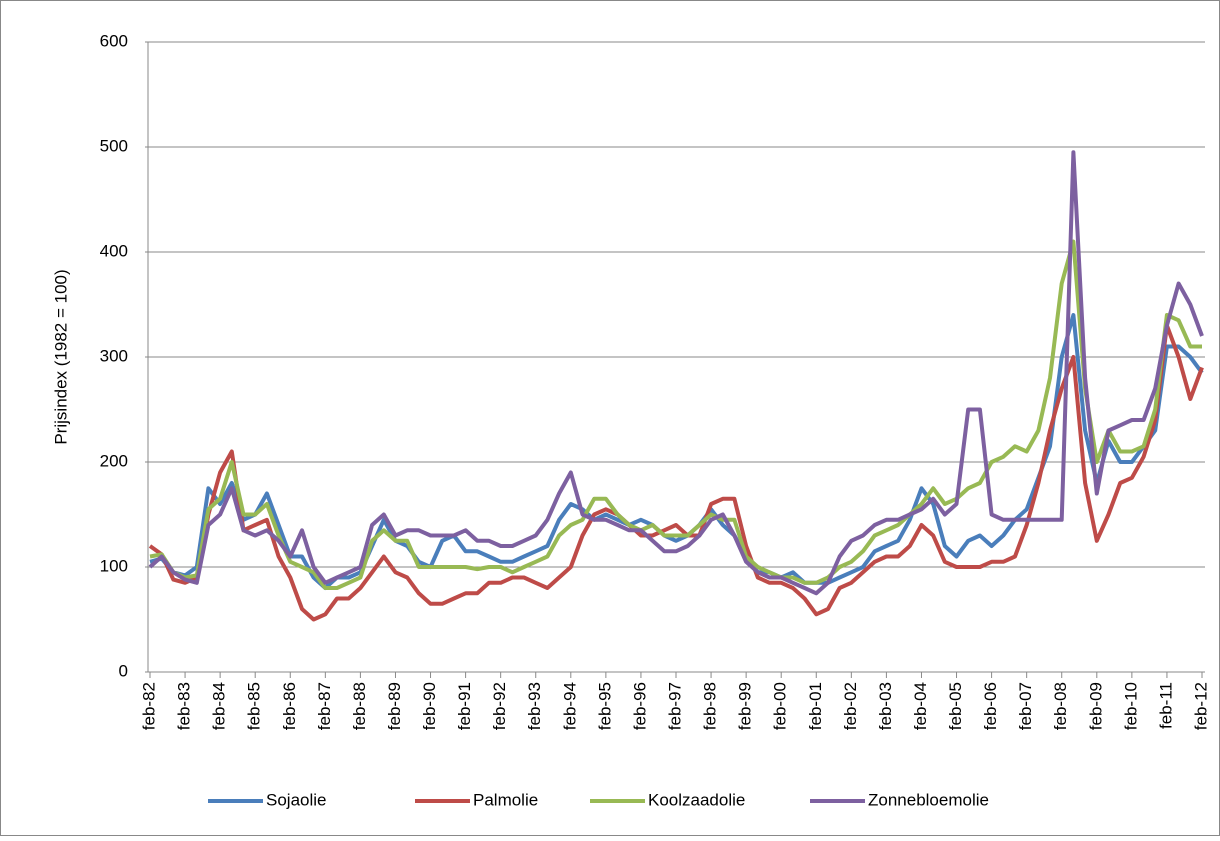 The width and height of the screenshot is (1220, 841). I want to click on y-tick-label: 100, so click(114, 565).